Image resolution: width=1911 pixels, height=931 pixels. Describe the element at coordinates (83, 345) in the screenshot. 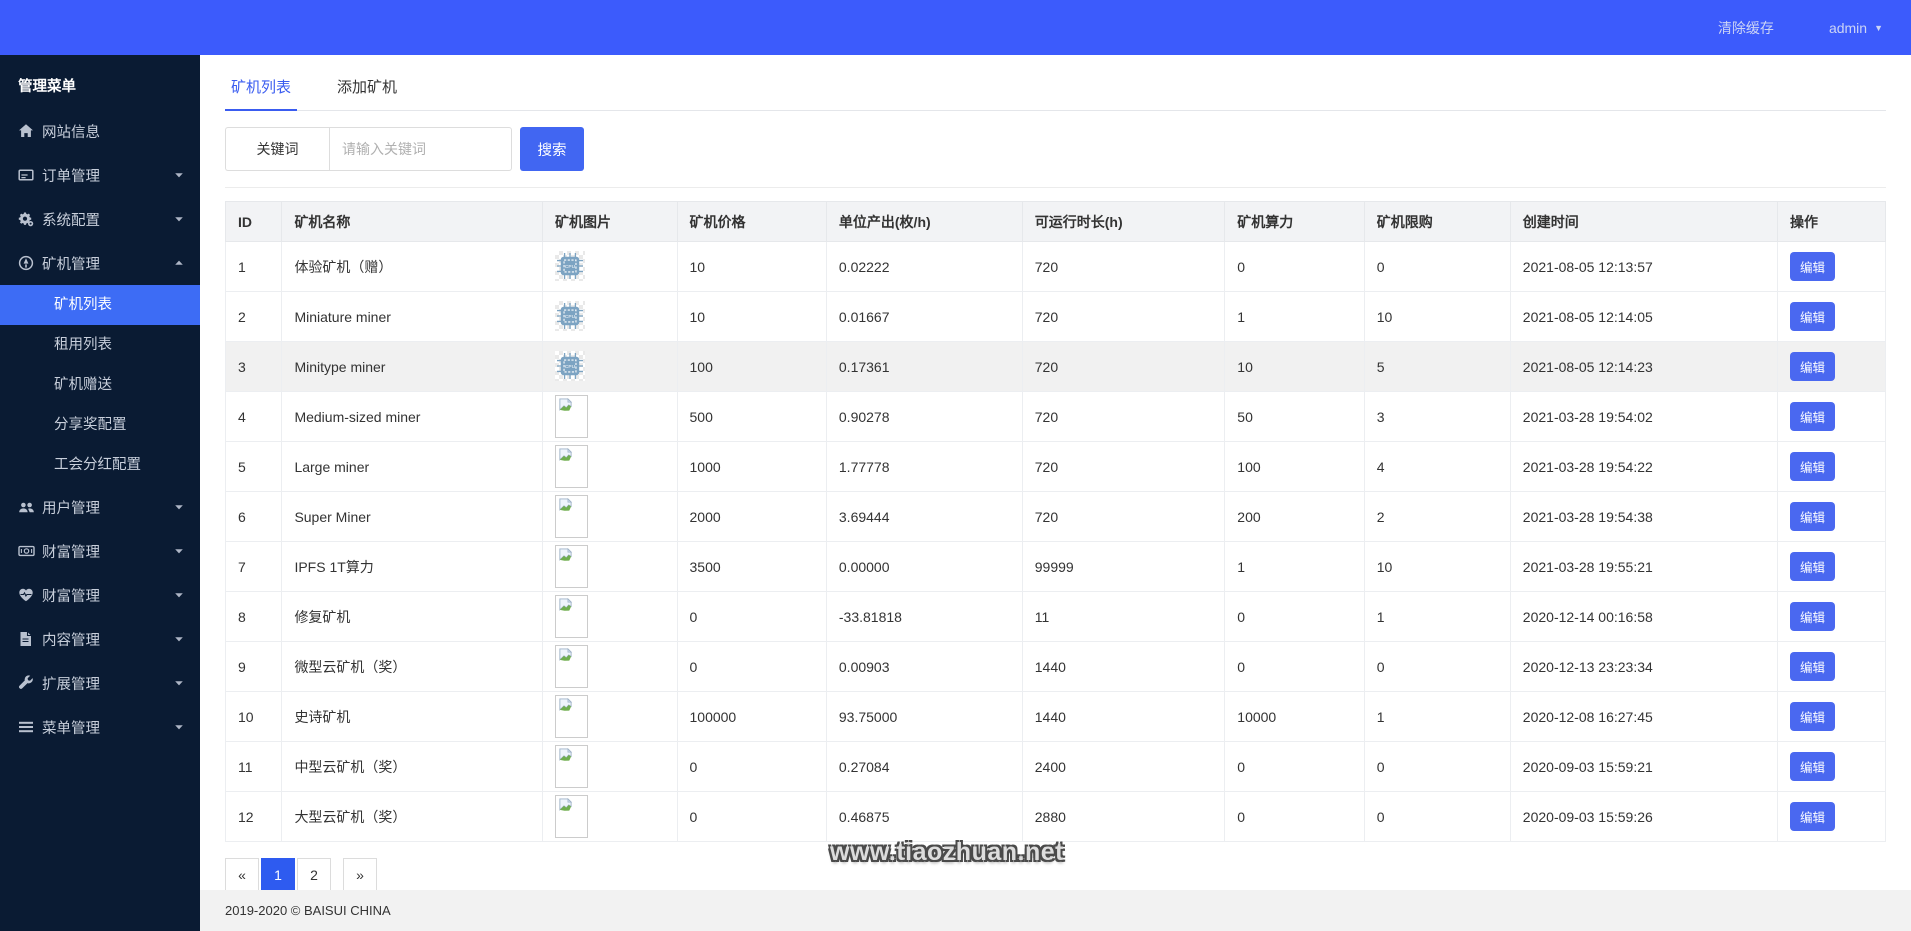

I see `sidebar-subitem: 租用列表` at that location.